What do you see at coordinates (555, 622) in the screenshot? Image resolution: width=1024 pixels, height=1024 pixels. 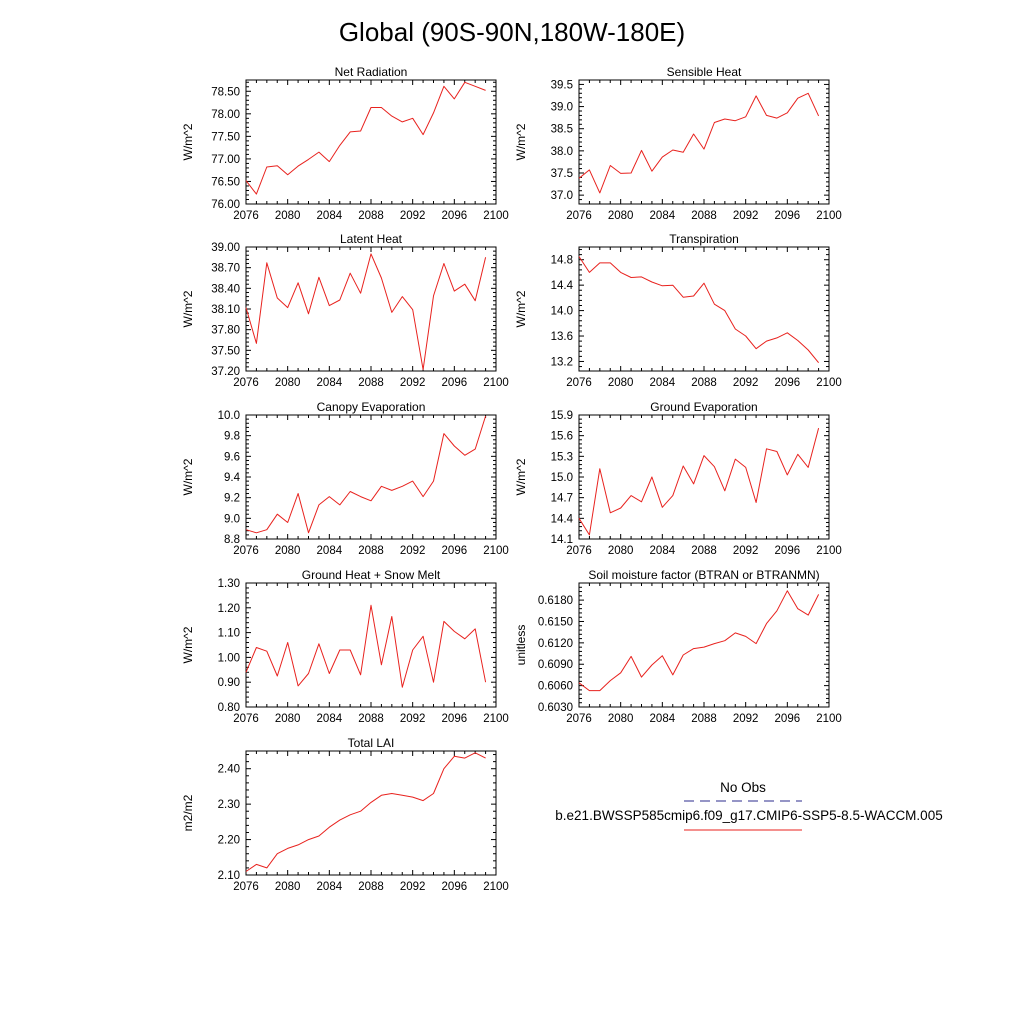 I see `y-tick-label: 0.6150` at bounding box center [555, 622].